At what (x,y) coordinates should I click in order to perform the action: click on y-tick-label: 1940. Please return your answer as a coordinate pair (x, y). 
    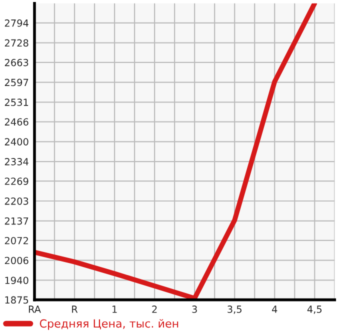
    Looking at the image, I should click on (16, 280).